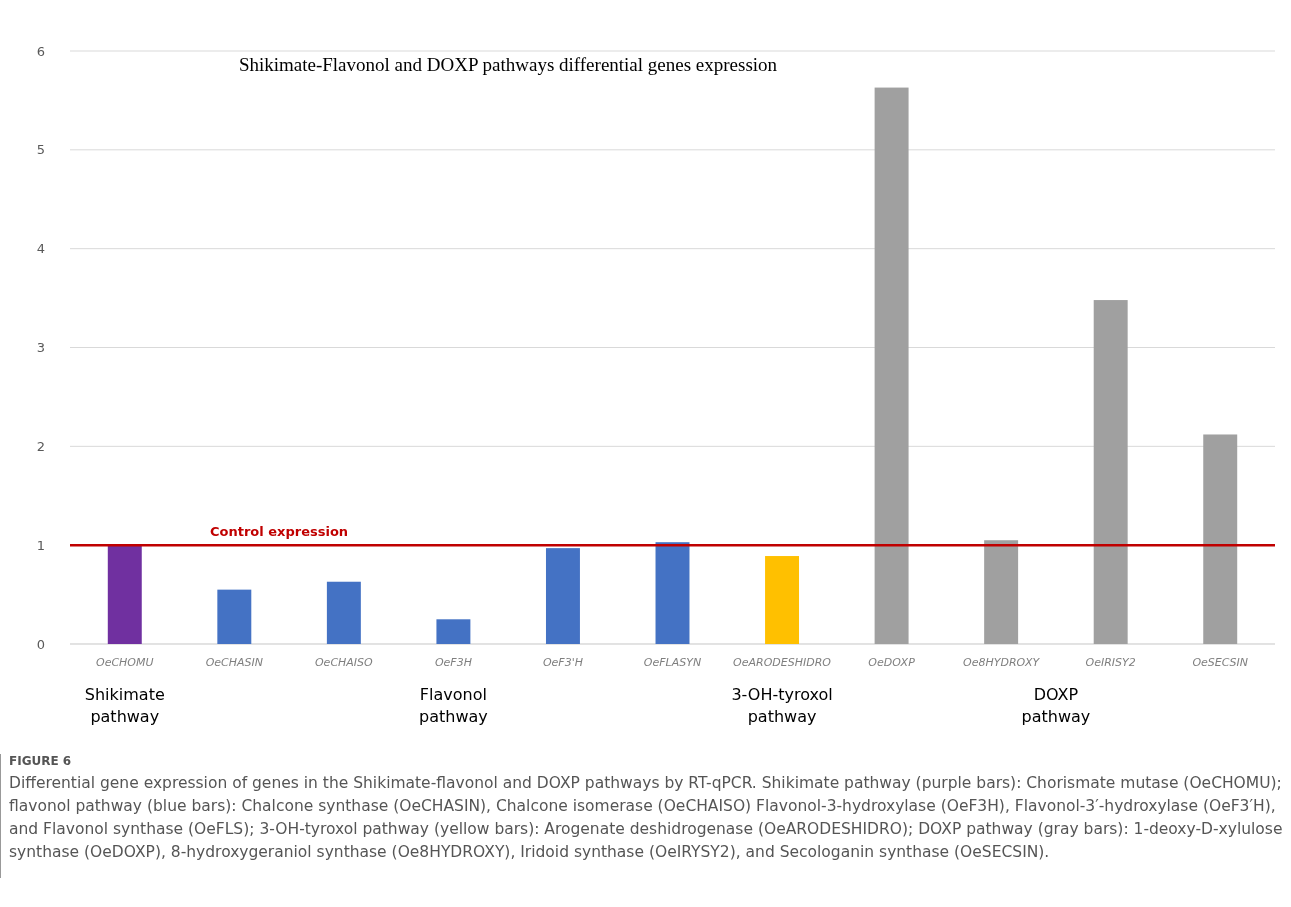 The image size is (1291, 907). Describe the element at coordinates (892, 662) in the screenshot. I see `x-tick-label: OeDOXP` at that location.